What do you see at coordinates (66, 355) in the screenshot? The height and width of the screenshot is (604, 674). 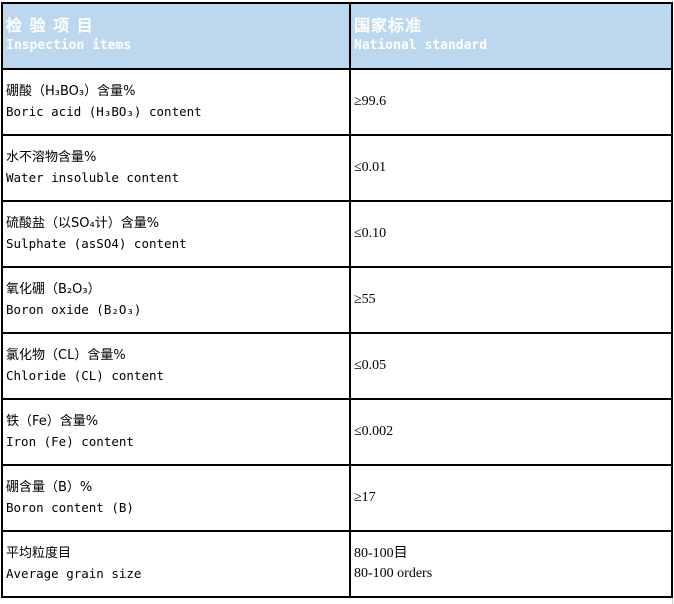 I see `item-name-zh: 氯化物（CL）含量%` at bounding box center [66, 355].